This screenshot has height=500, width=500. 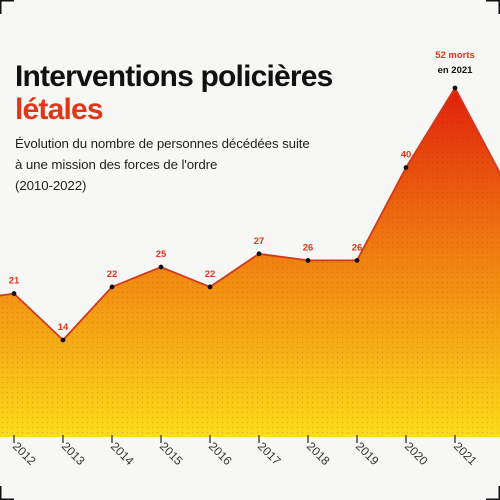 I want to click on x-tick-label-2013: 2013, so click(x=73, y=453).